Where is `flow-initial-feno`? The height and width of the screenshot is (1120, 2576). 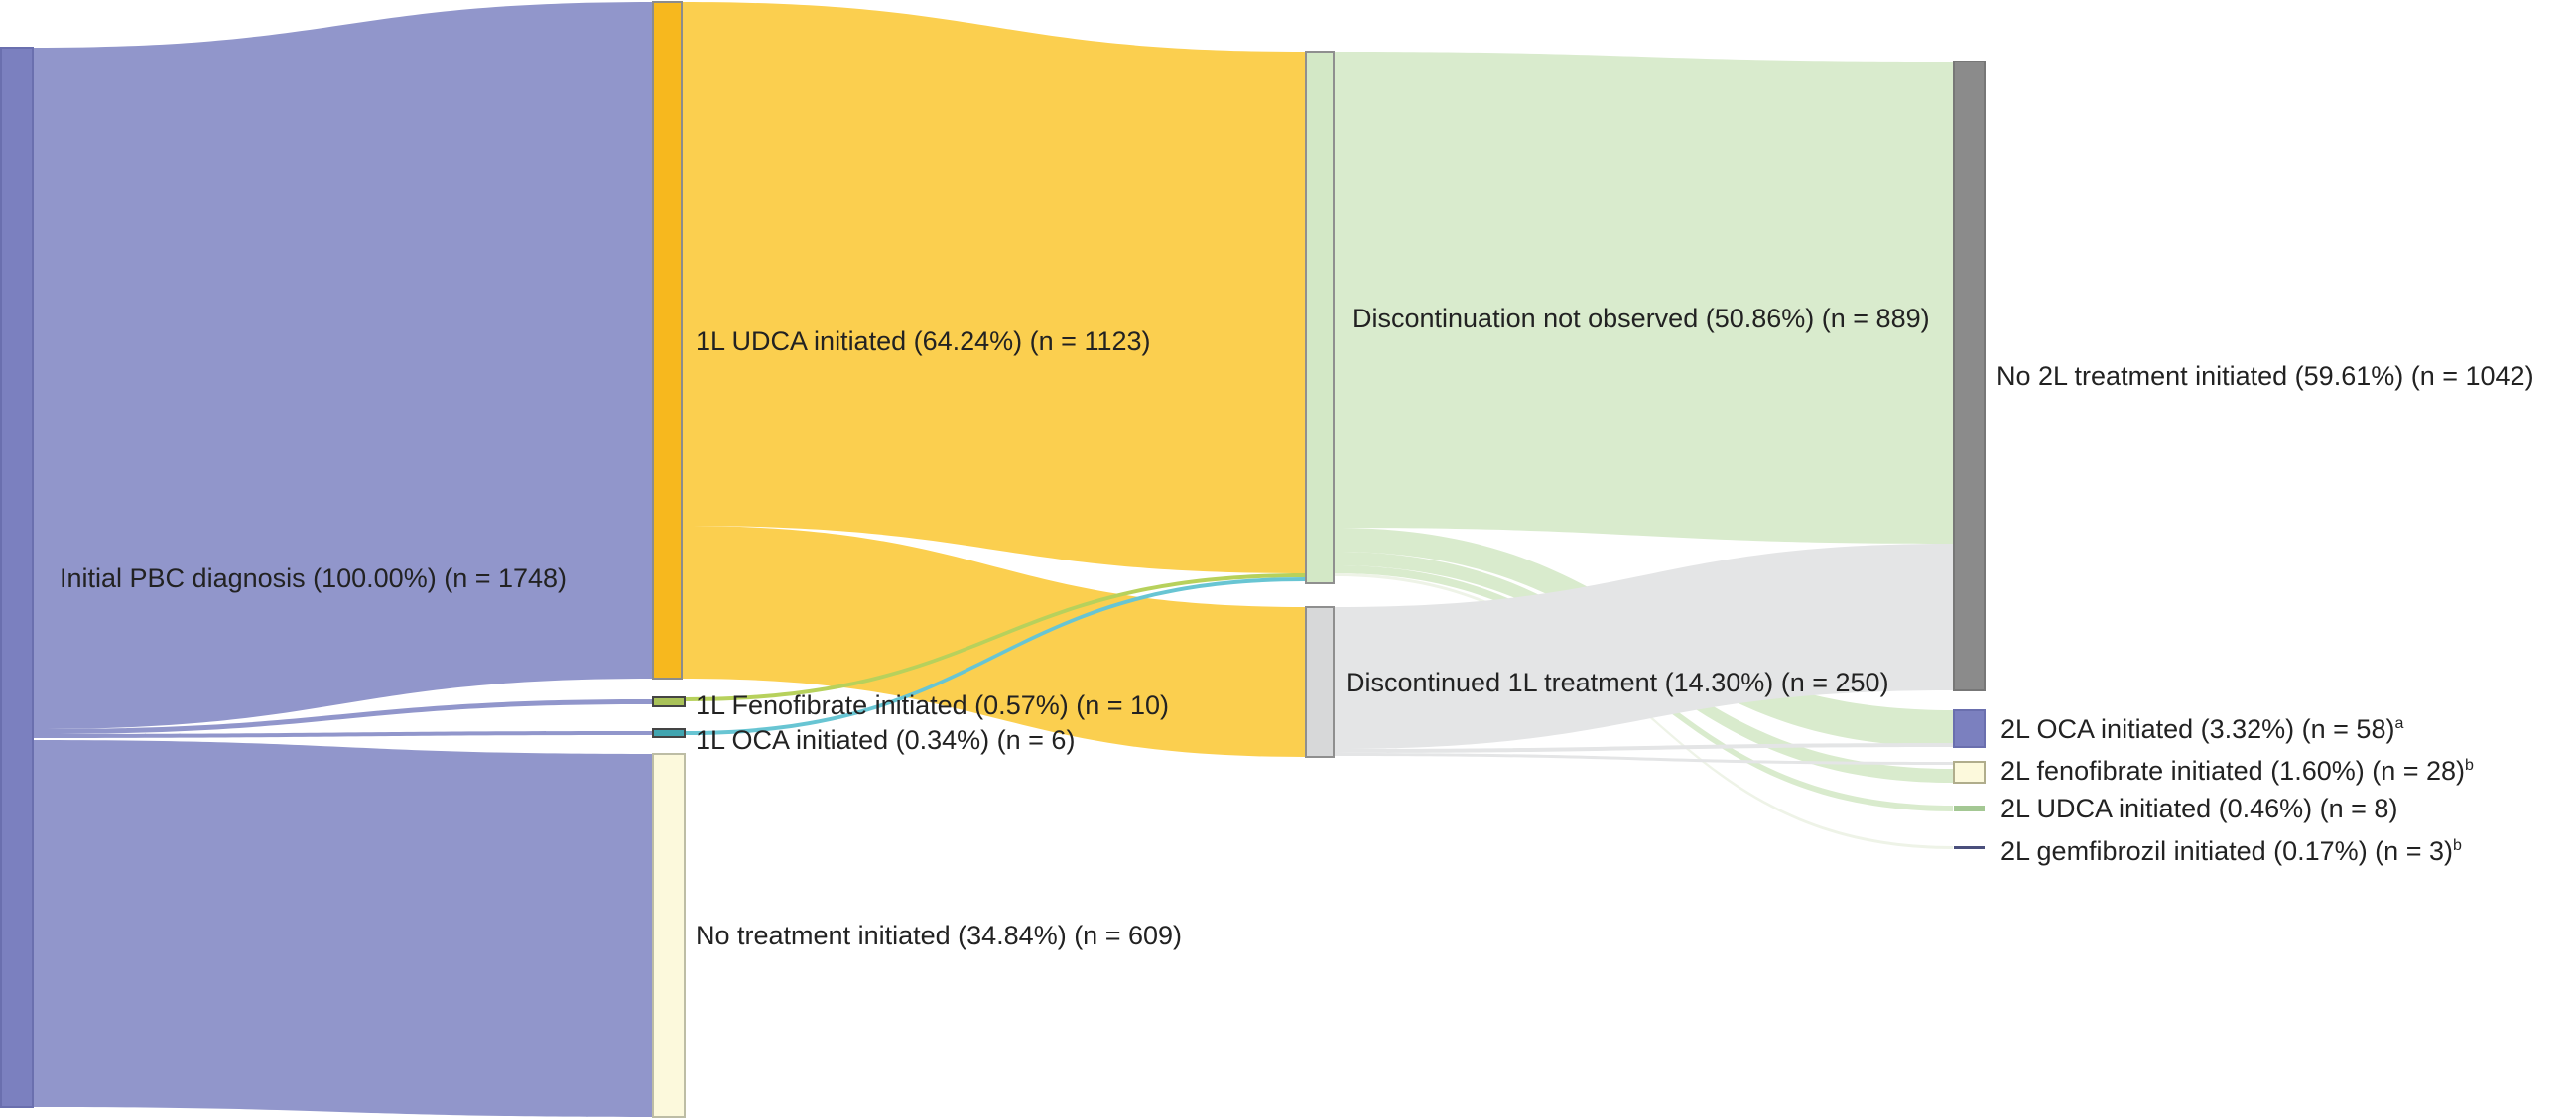 flow-initial-feno is located at coordinates (343, 716).